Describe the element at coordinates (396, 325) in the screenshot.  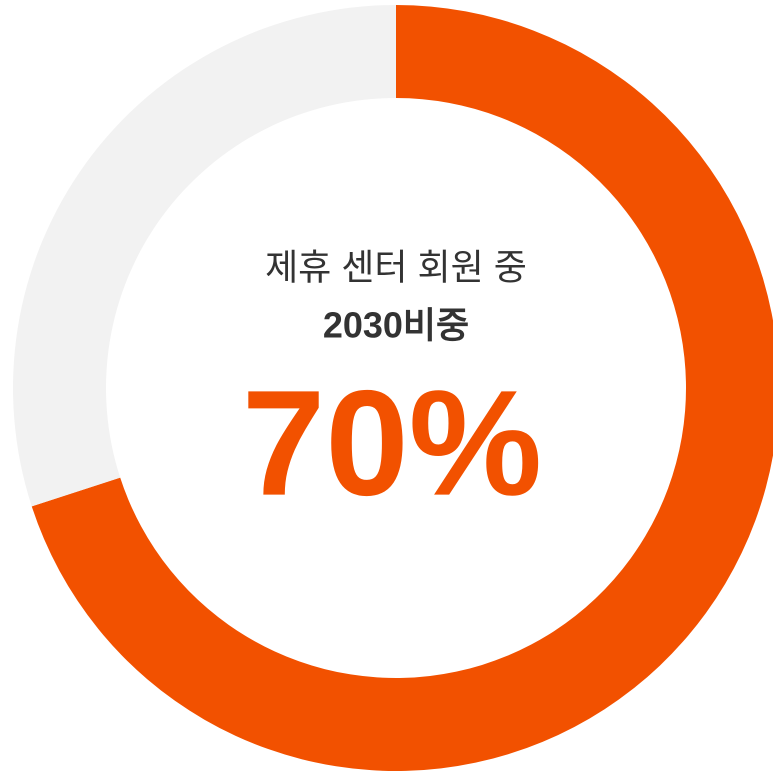
I see `chart-subtitle: 2030비중` at that location.